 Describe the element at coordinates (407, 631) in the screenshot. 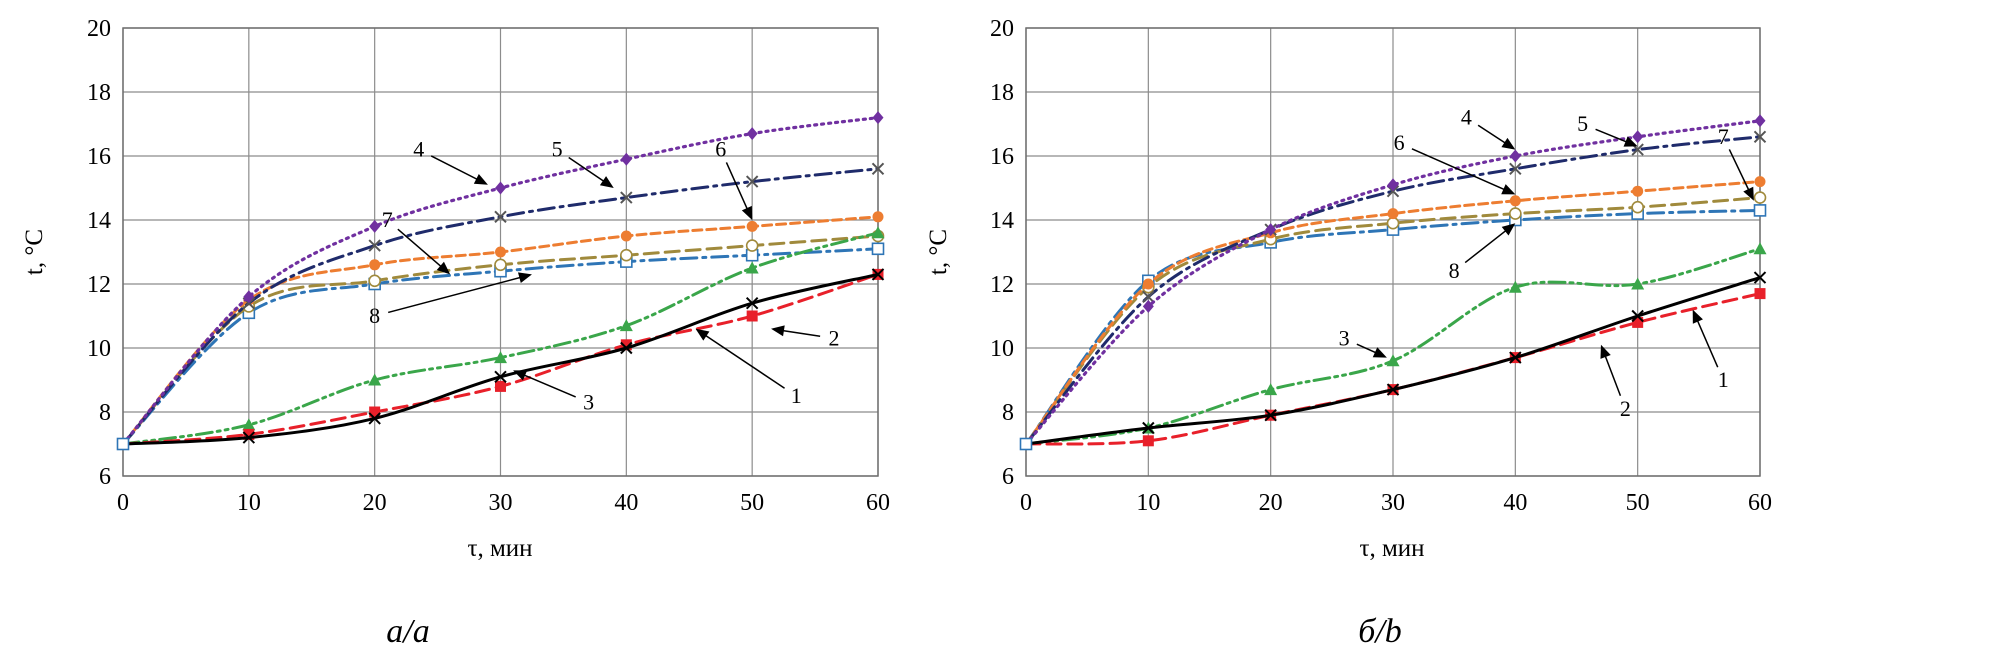

I see `caption-a: а/a` at that location.